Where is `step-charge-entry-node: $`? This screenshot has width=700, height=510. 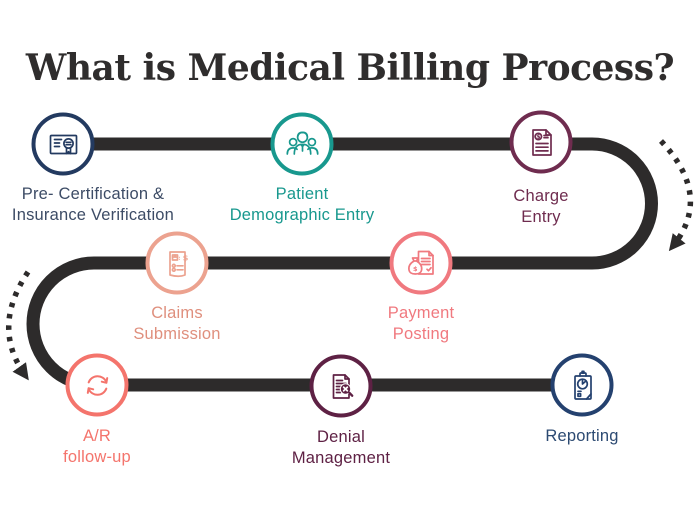
step-charge-entry-node: $ is located at coordinates (541, 142).